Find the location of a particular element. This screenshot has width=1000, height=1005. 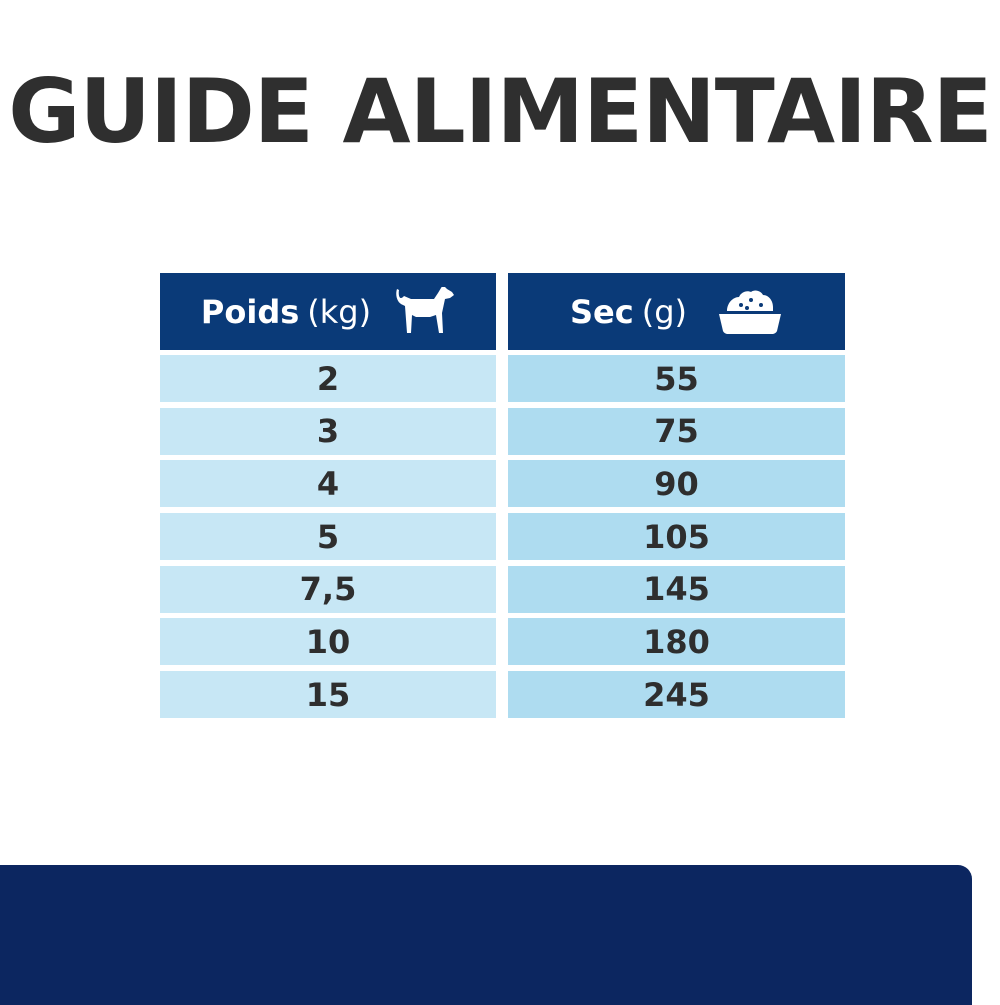

weight-cell: 5 is located at coordinates (328, 537).